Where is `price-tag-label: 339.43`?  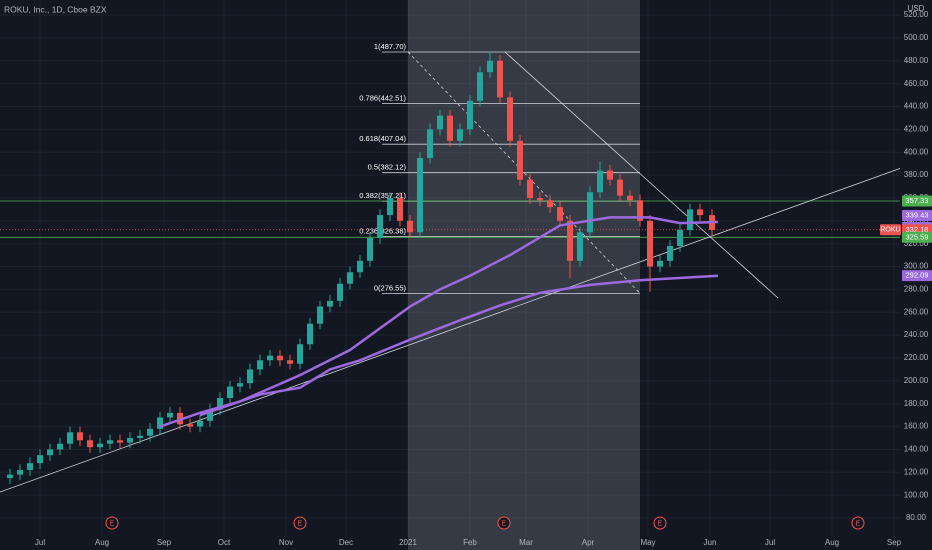
price-tag-label: 339.43 is located at coordinates (917, 214).